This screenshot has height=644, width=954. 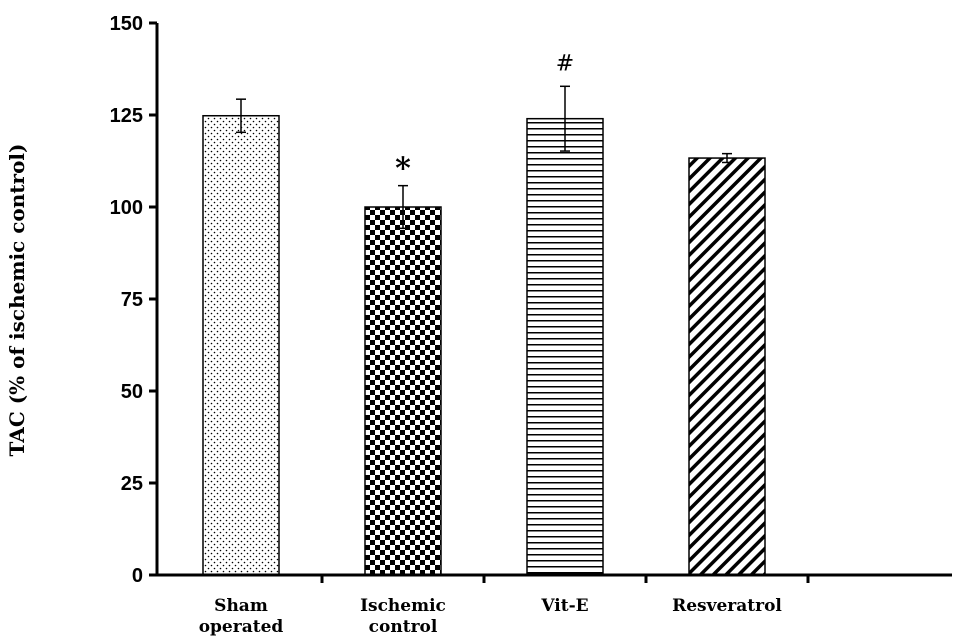 I want to click on x-category-label-line: control, so click(x=403, y=627).